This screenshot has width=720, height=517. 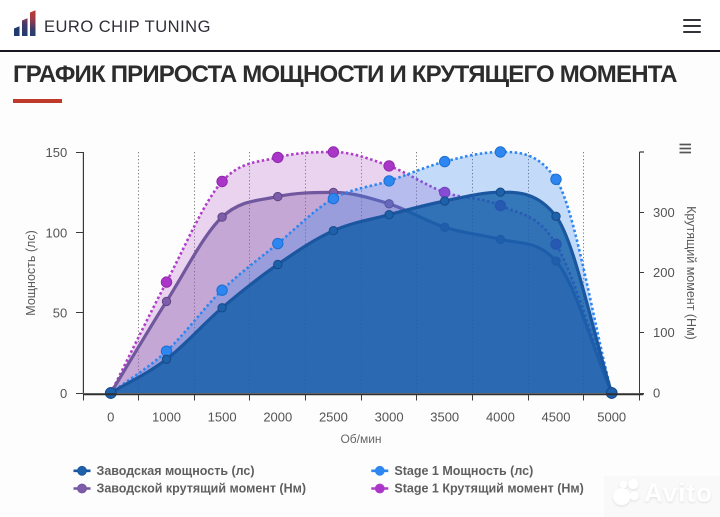 I want to click on svg-text: 4500, so click(x=556, y=417).